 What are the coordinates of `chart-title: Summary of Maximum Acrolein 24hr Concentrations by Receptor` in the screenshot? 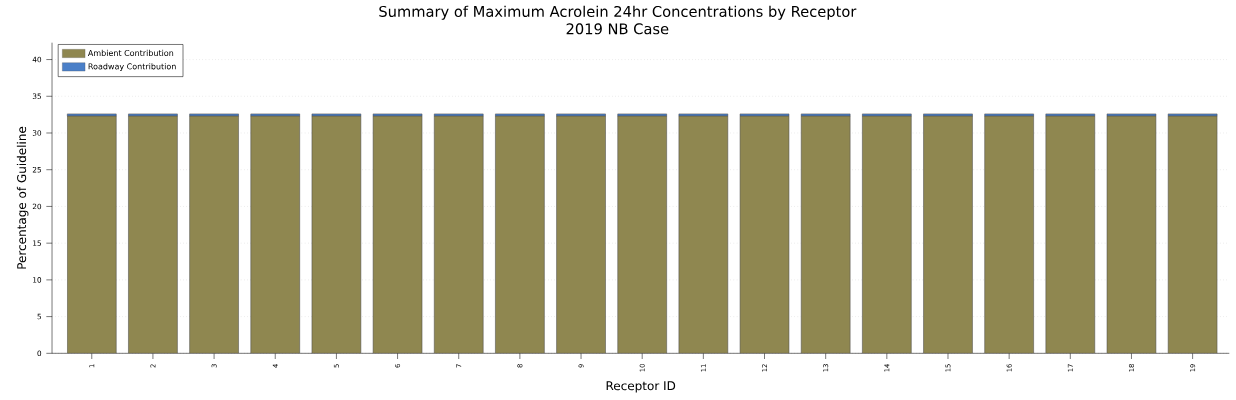 It's located at (618, 12).